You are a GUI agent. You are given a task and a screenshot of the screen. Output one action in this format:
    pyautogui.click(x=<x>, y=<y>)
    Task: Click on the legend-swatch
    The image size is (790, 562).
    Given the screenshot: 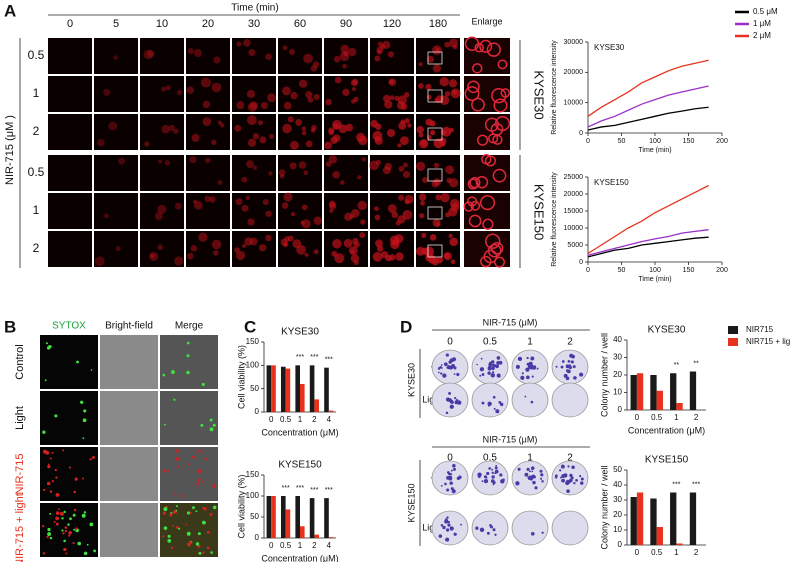 What is the action you would take?
    pyautogui.click(x=733, y=342)
    